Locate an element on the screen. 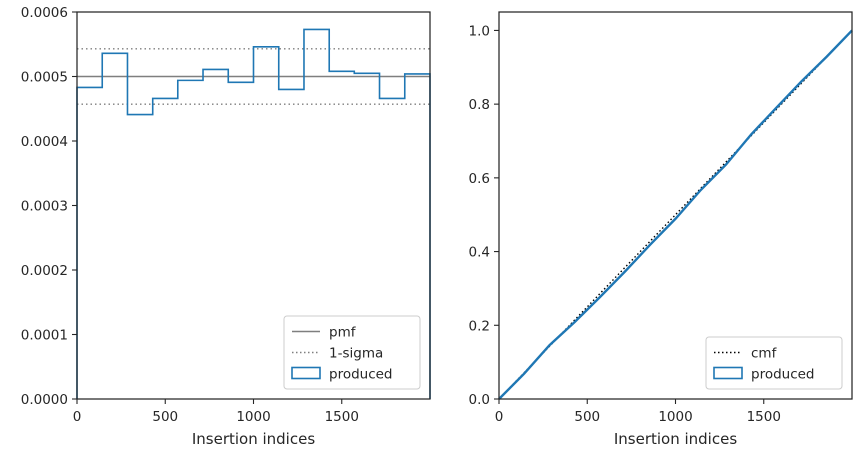 Image resolution: width=861 pixels, height=457 pixels. right-y-tick-label: 0.4 is located at coordinates (479, 253).